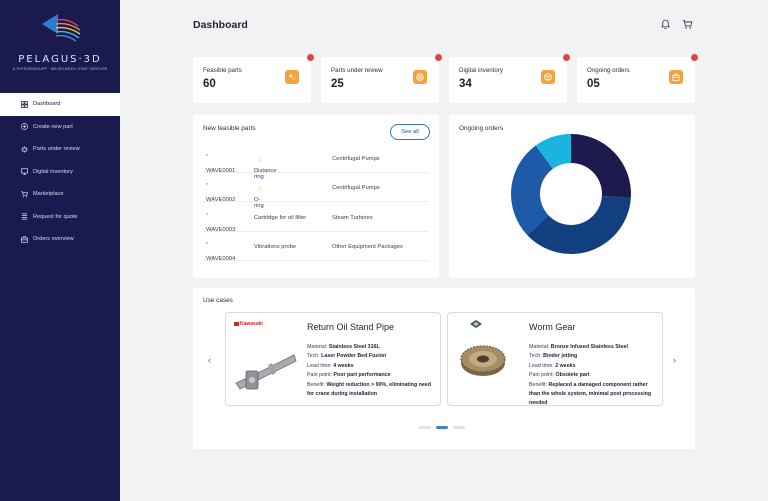 The width and height of the screenshot is (768, 501). Describe the element at coordinates (665, 24) in the screenshot. I see `bell-icon` at that location.